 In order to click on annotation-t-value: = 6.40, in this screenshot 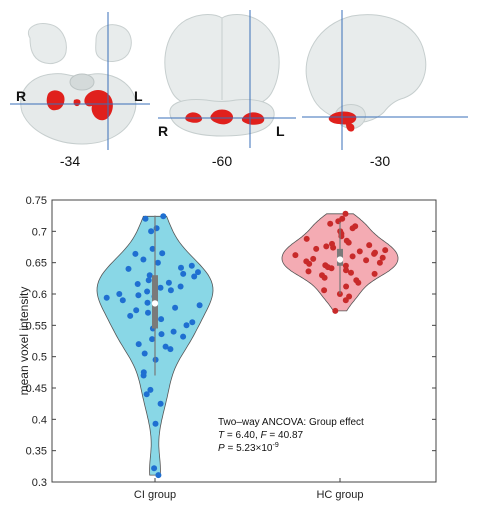, I will do `click(242, 435)`.